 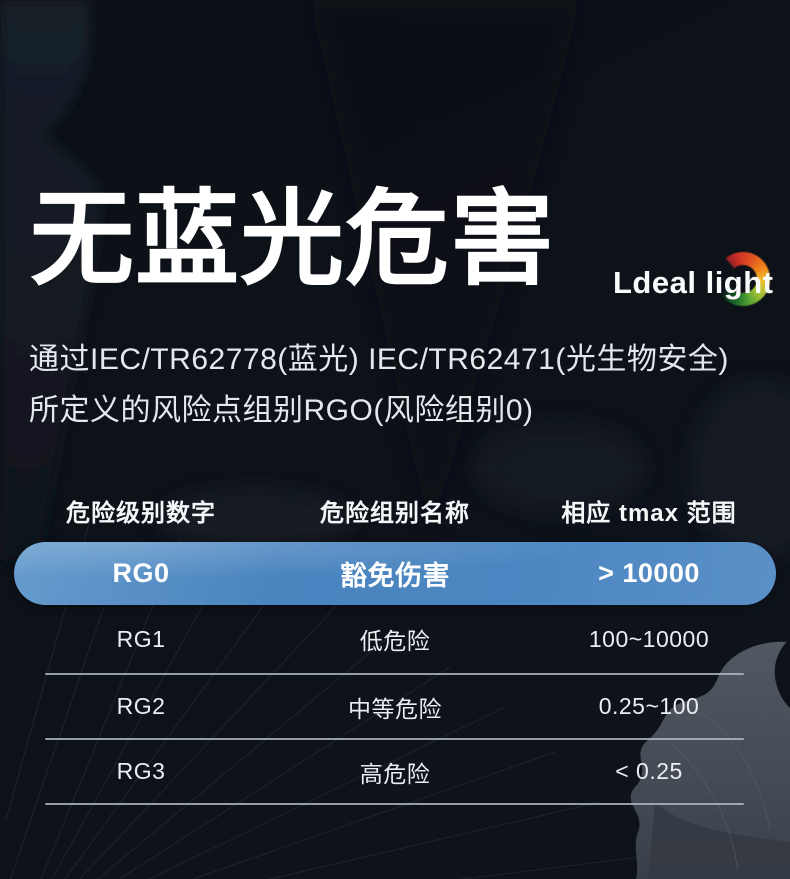 I want to click on header-cell-group-name: 危险组别名称, so click(x=395, y=513).